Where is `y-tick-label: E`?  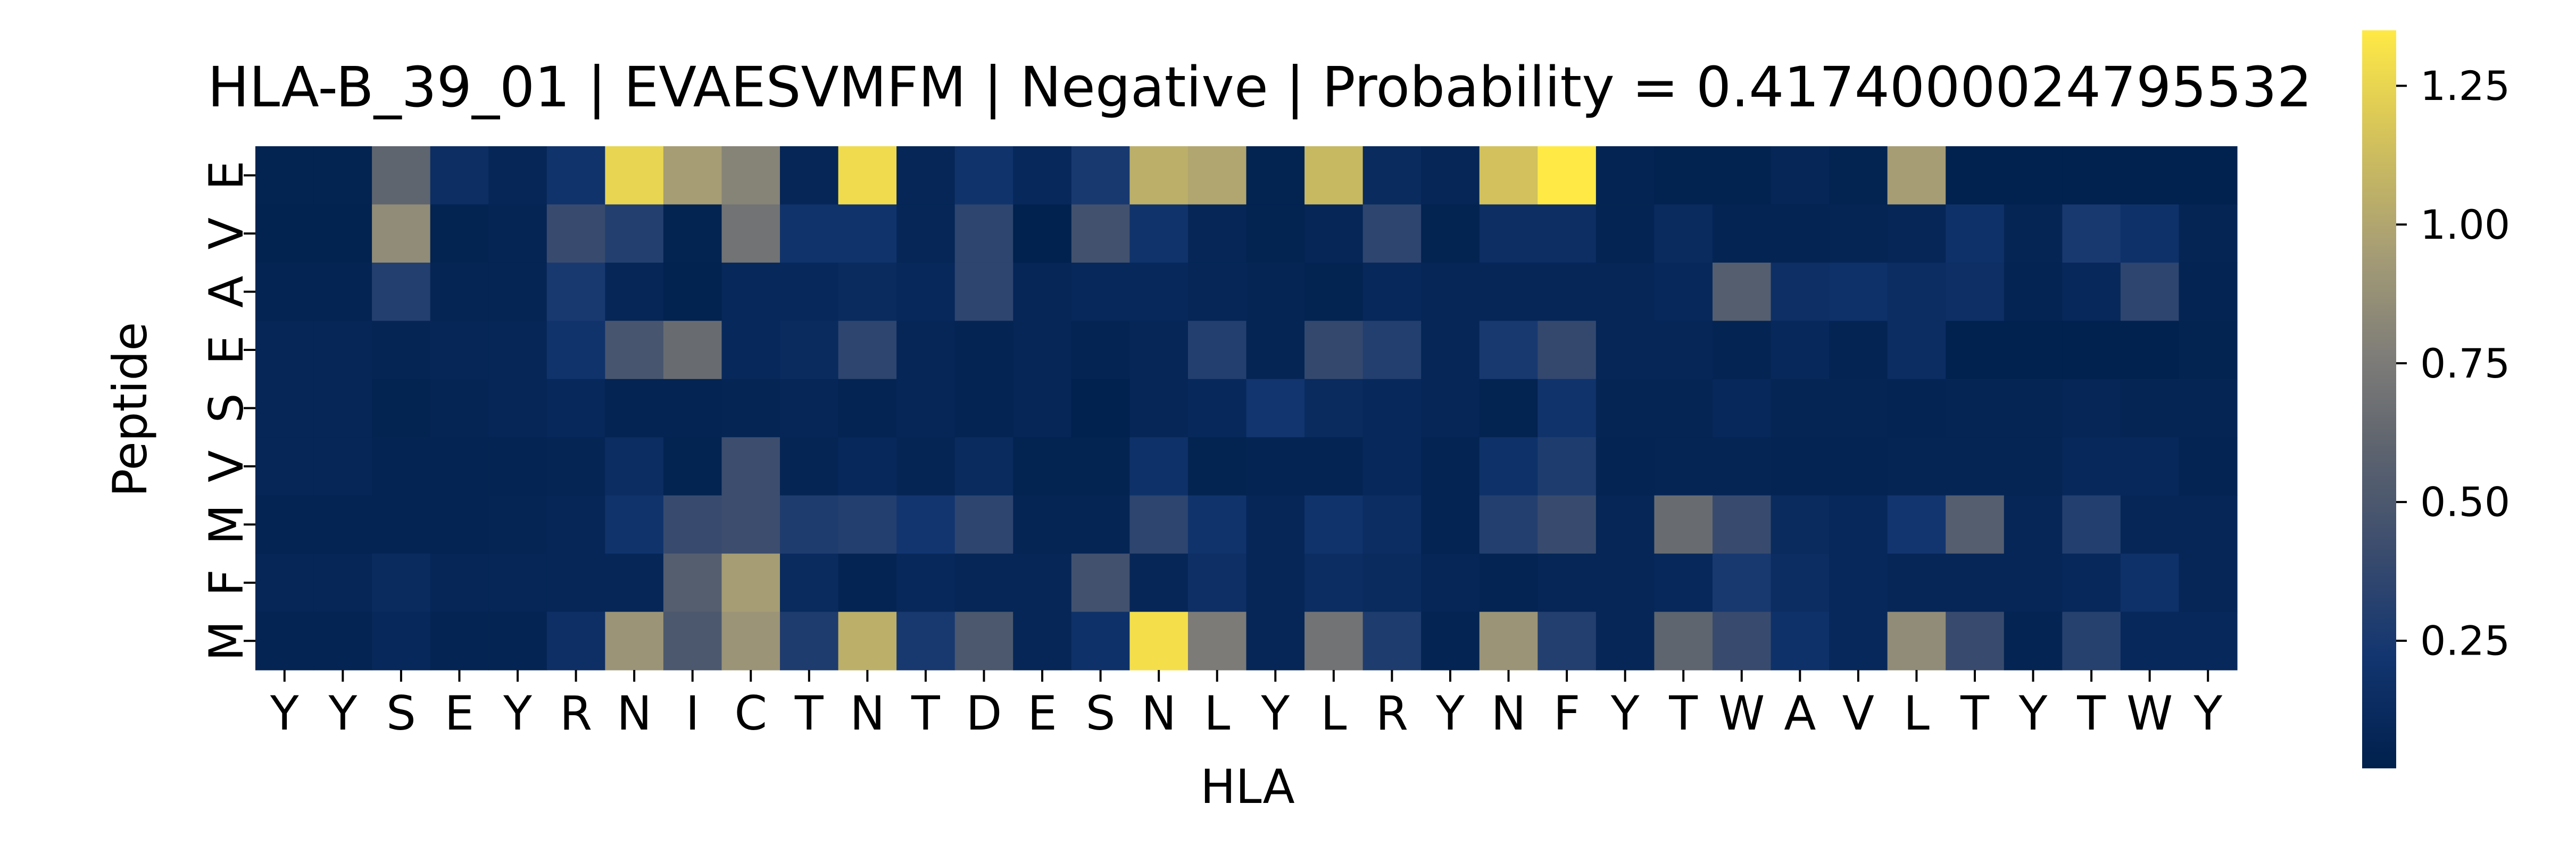 y-tick-label: E is located at coordinates (226, 175).